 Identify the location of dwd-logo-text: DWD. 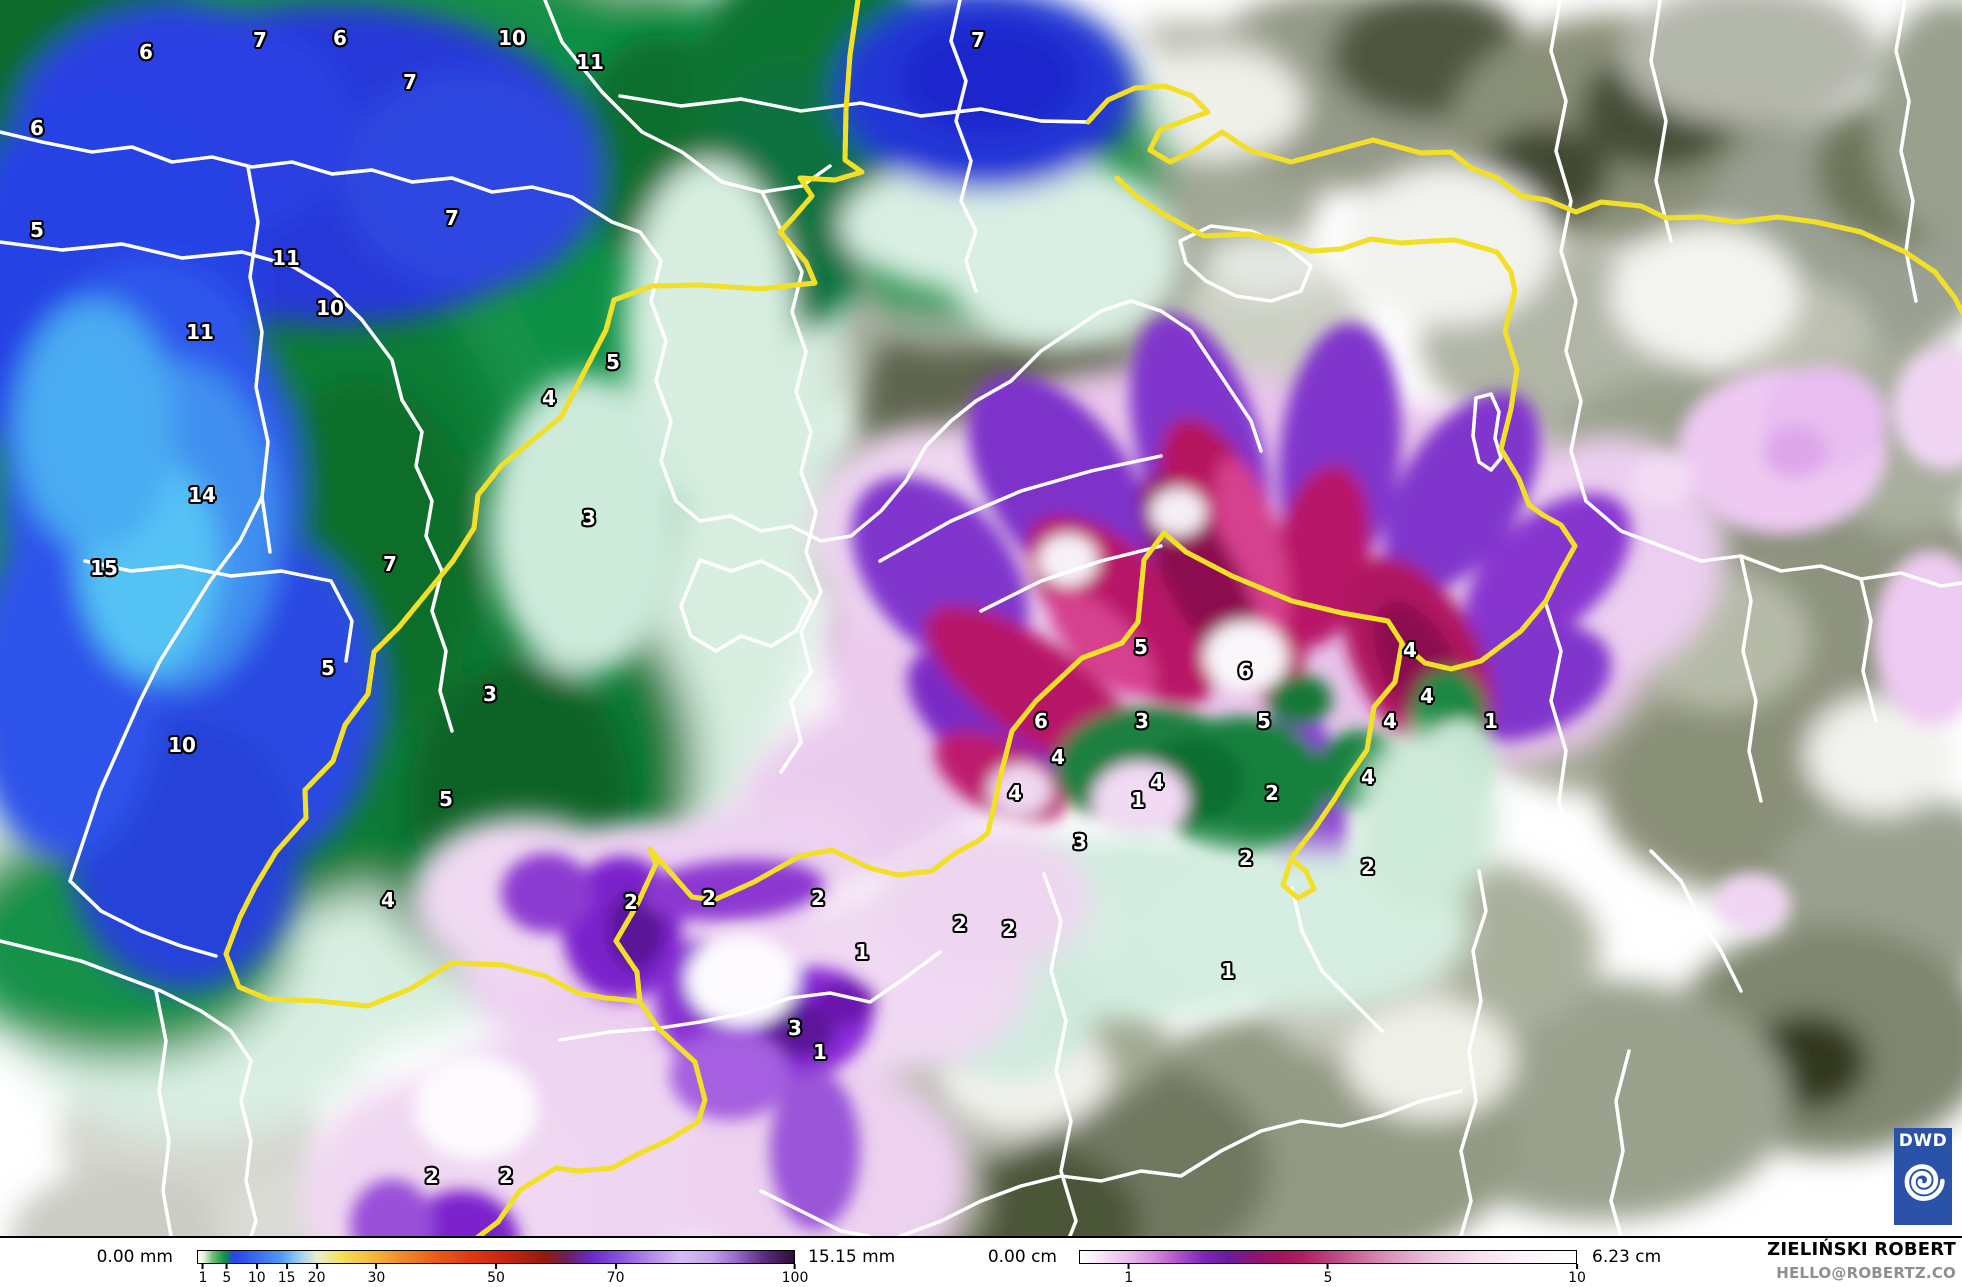
(1923, 1141).